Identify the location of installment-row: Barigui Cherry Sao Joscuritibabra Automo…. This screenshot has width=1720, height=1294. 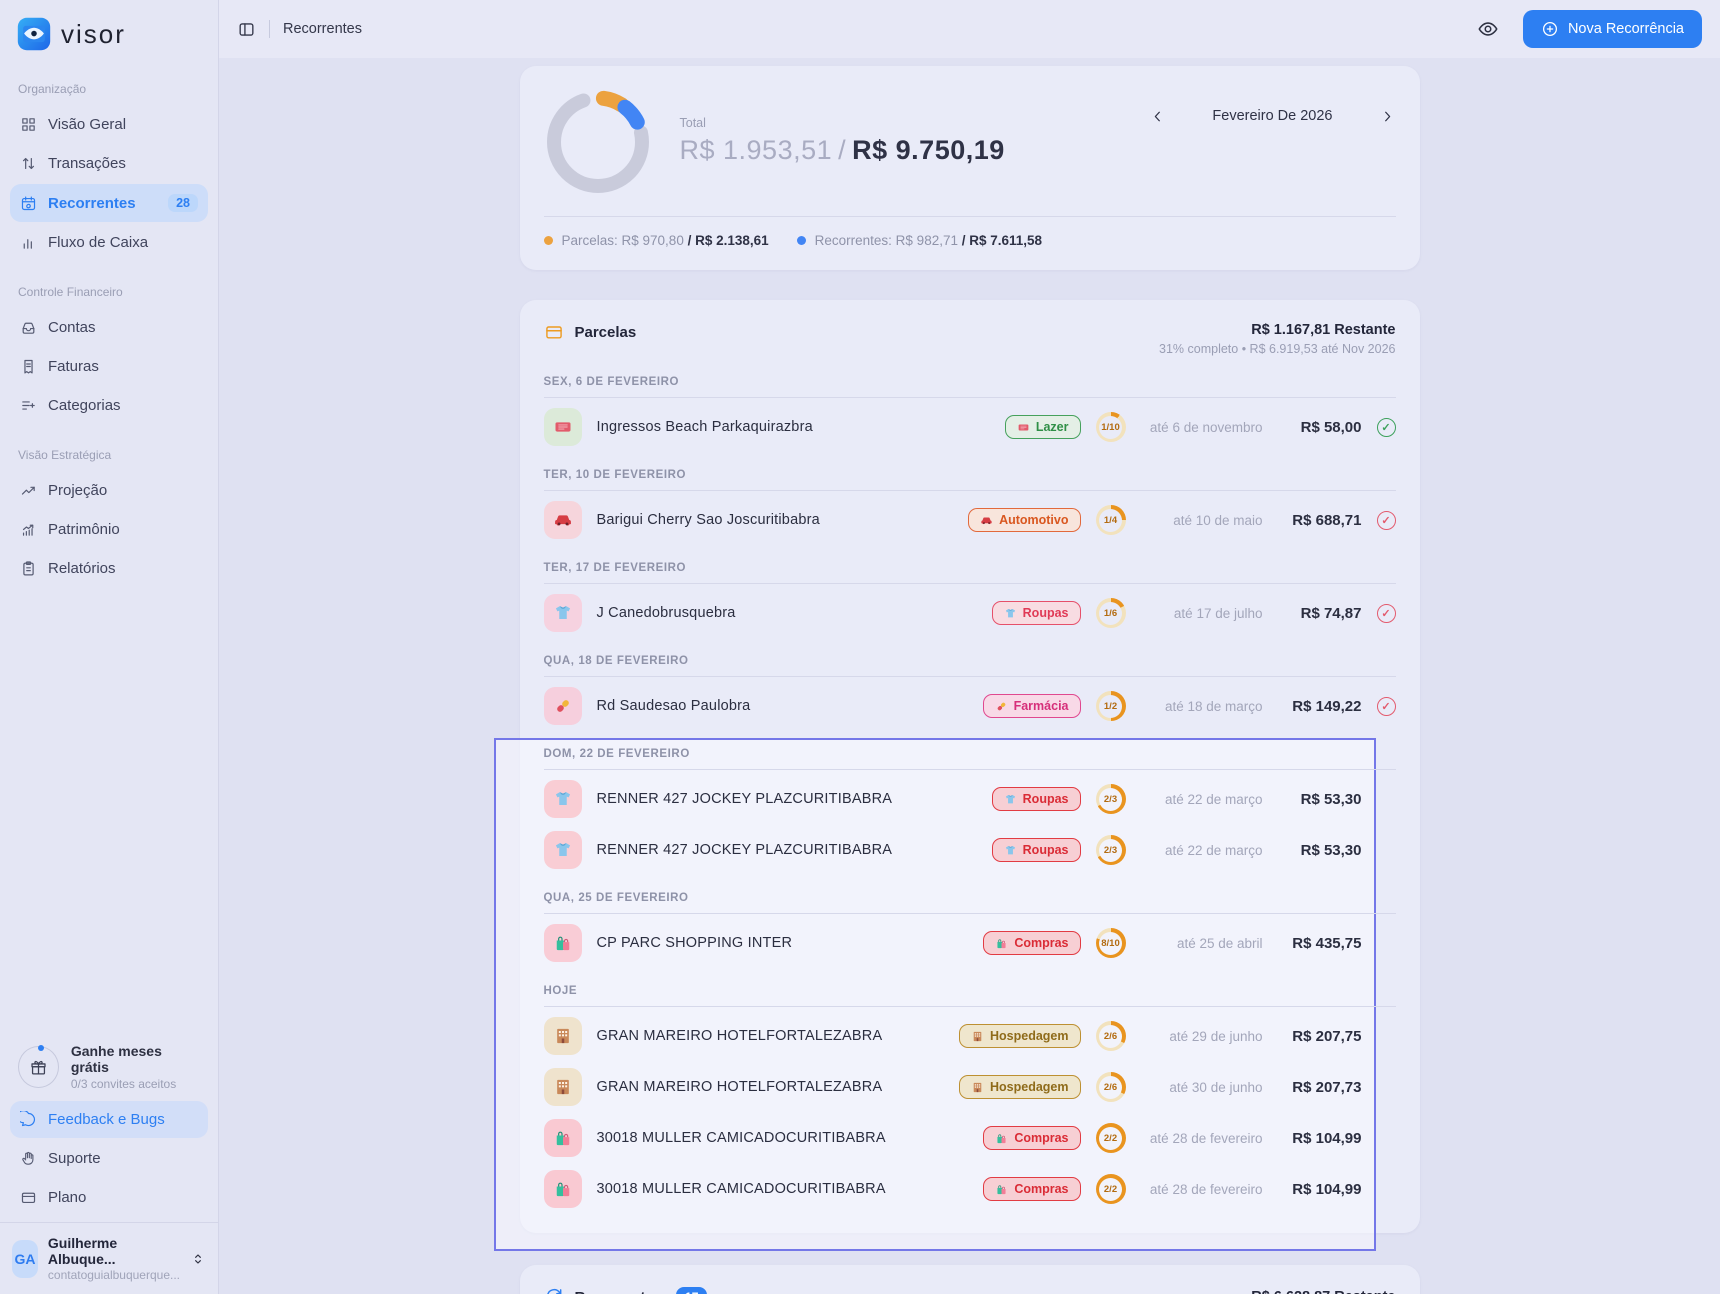
(969, 520).